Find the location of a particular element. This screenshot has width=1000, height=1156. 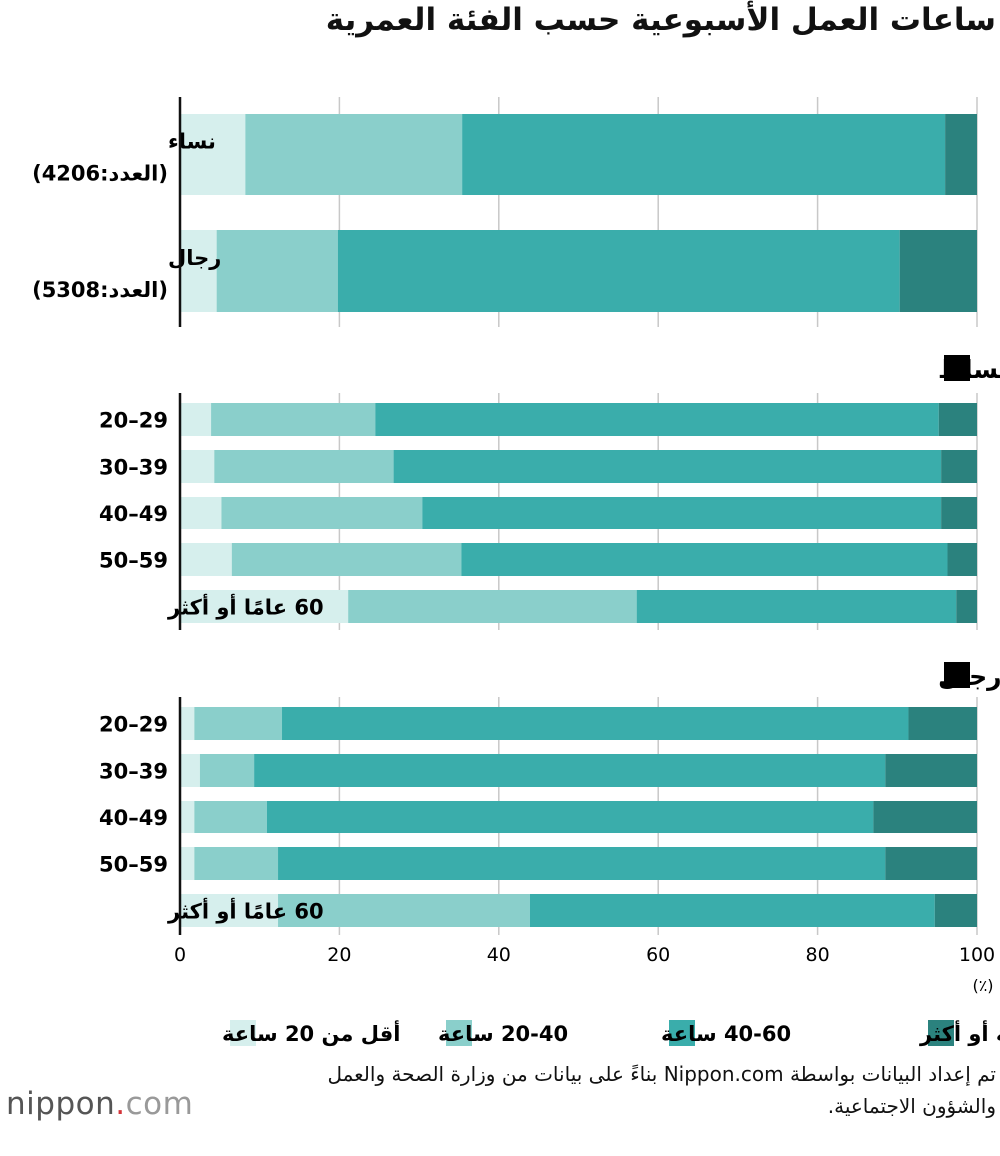

x-tick-label: 100 is located at coordinates (977, 955).